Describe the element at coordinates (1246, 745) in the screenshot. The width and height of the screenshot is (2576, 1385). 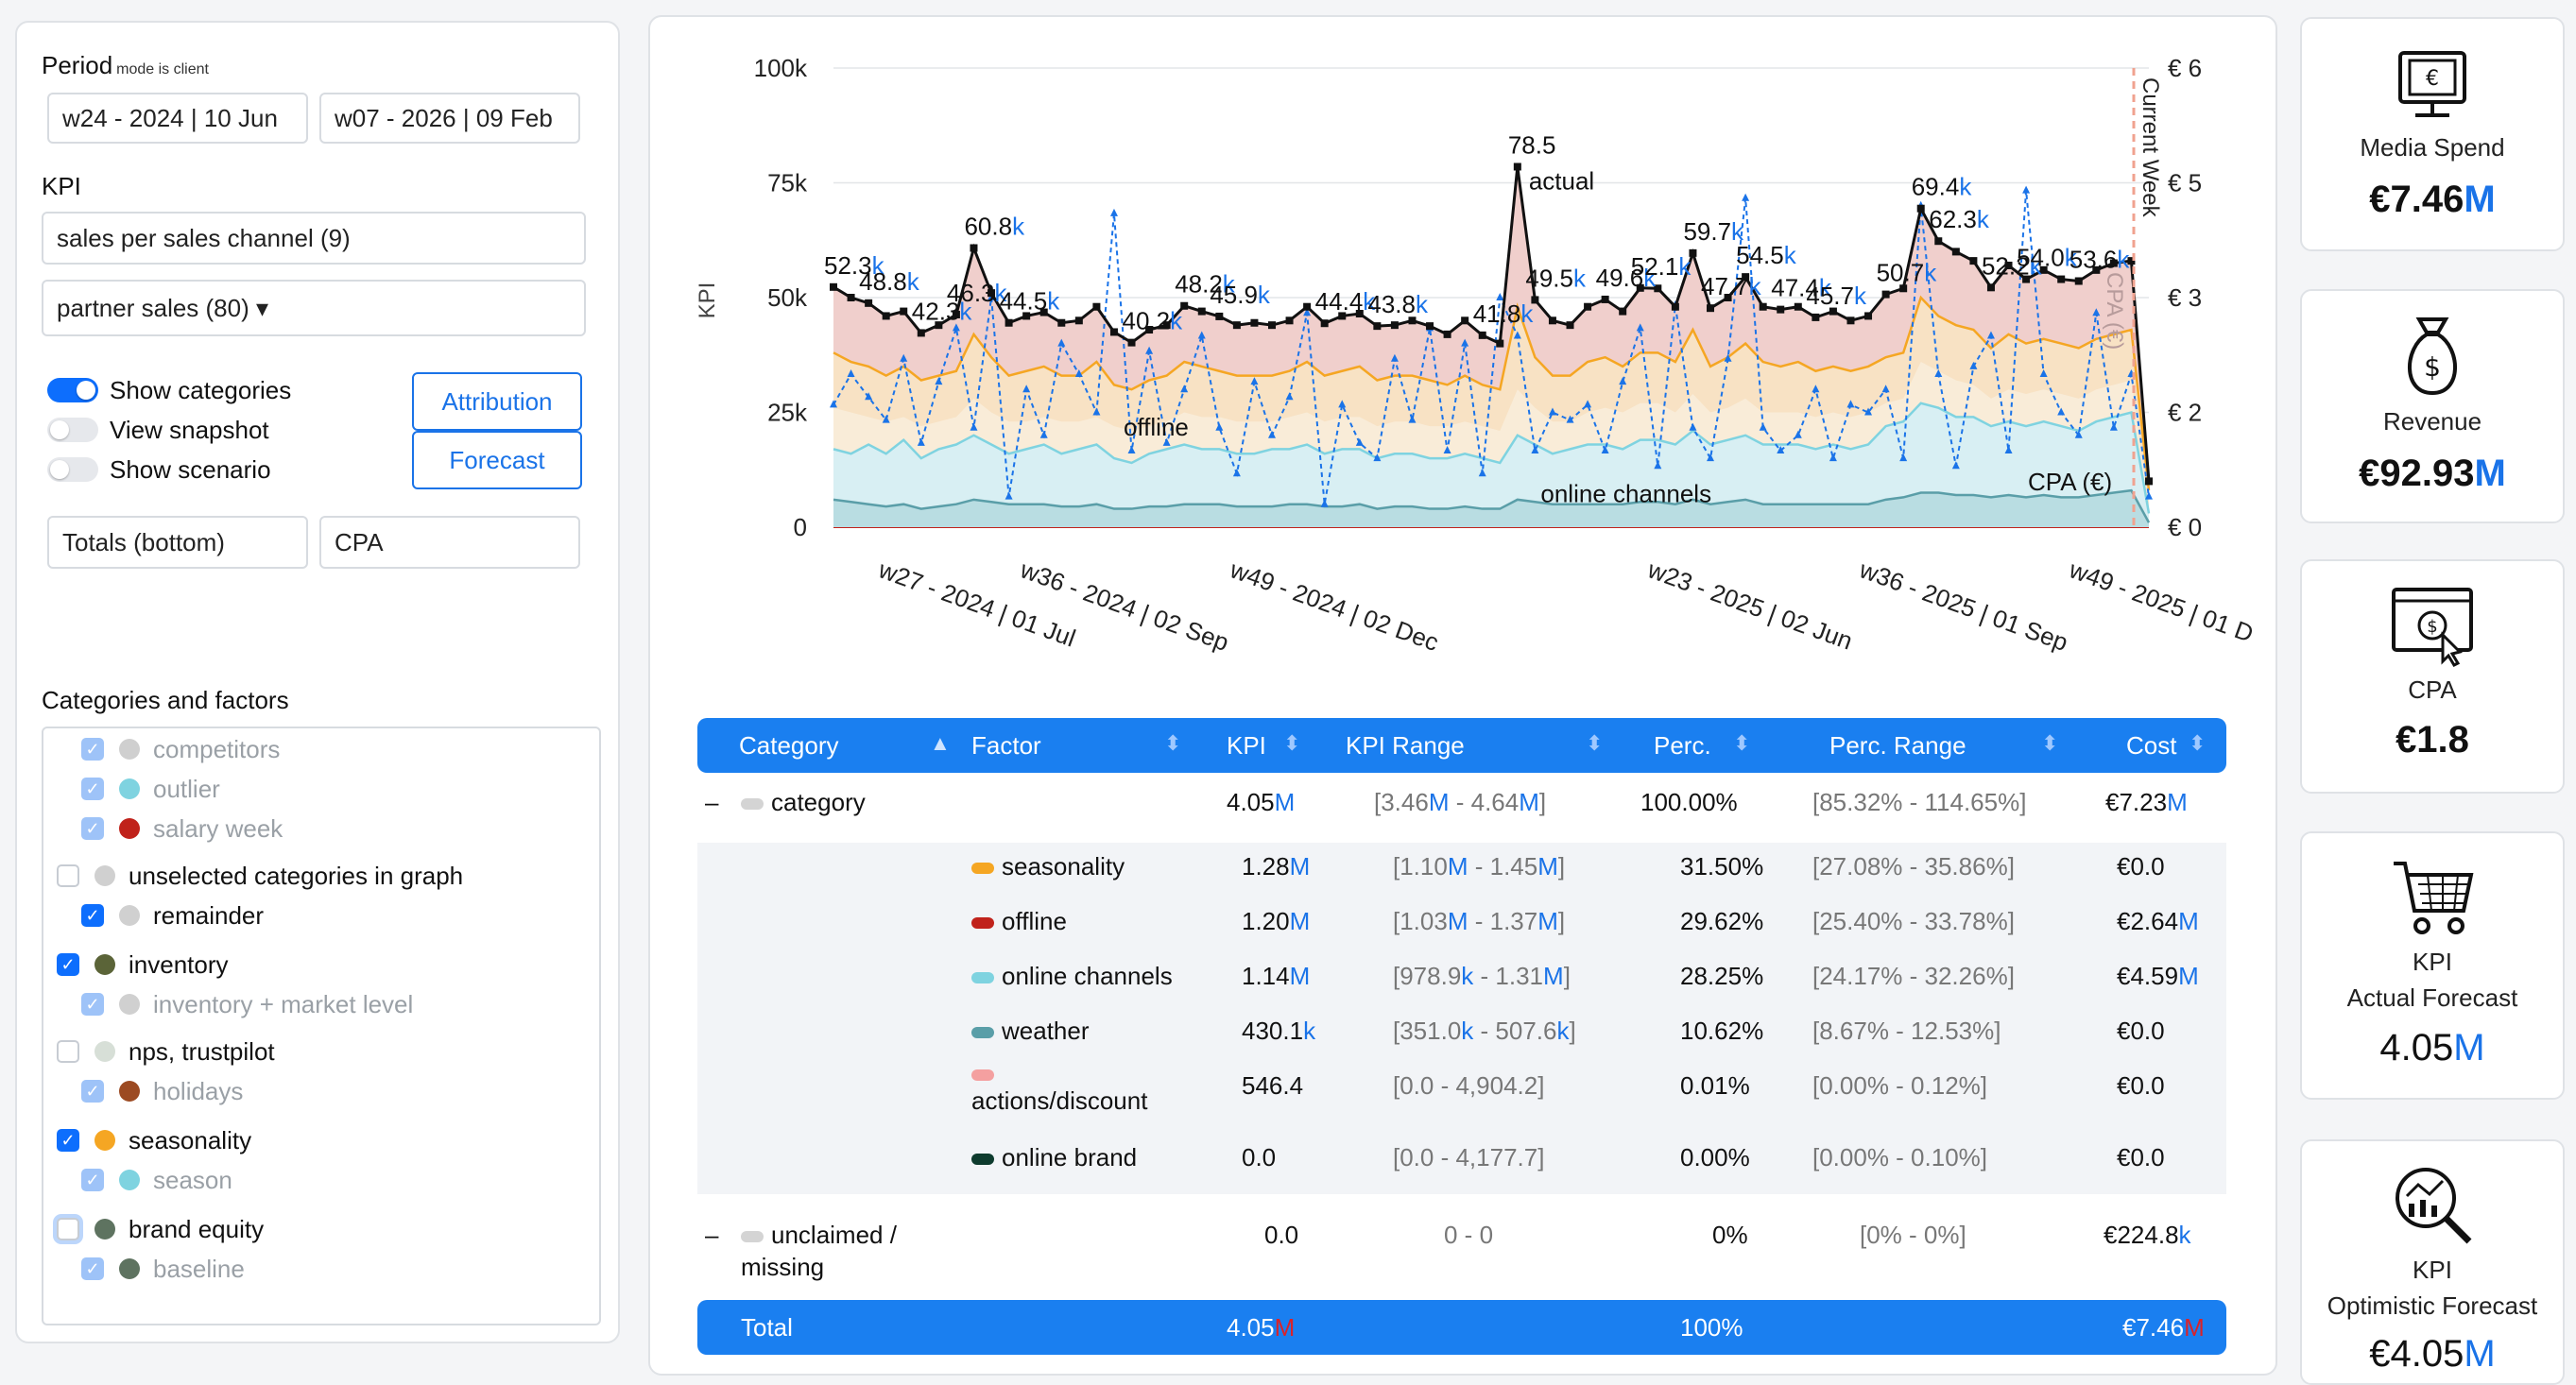
I see `col-kpi: KPI` at that location.